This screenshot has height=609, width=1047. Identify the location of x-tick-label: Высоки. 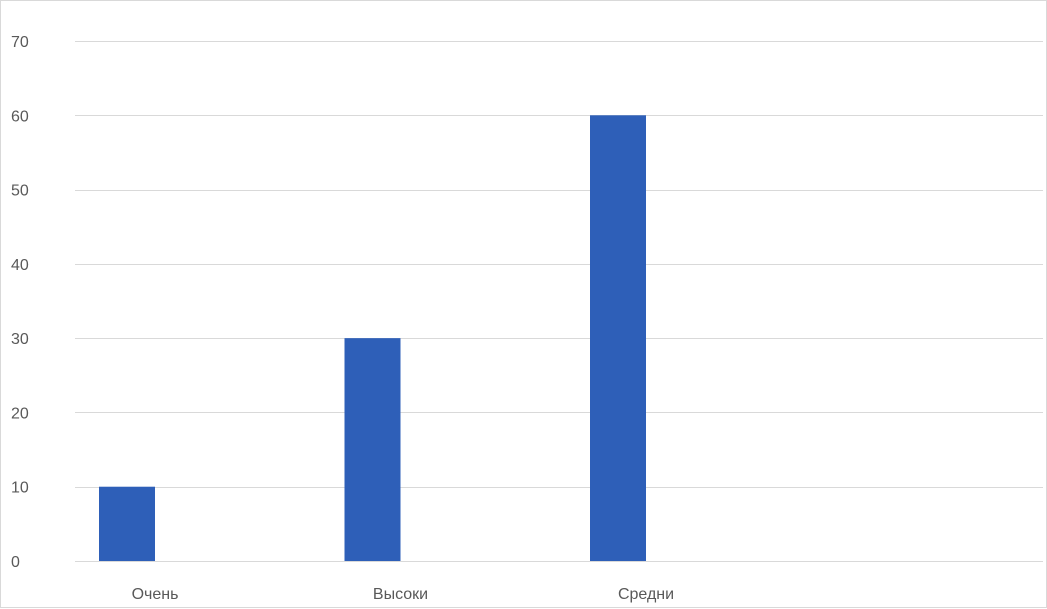
(400, 594).